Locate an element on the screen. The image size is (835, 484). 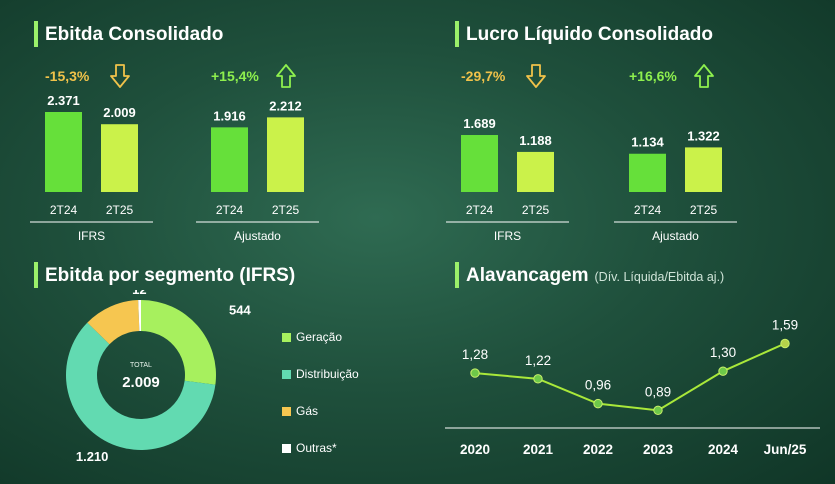
x-tick-label: 2021 is located at coordinates (538, 449).